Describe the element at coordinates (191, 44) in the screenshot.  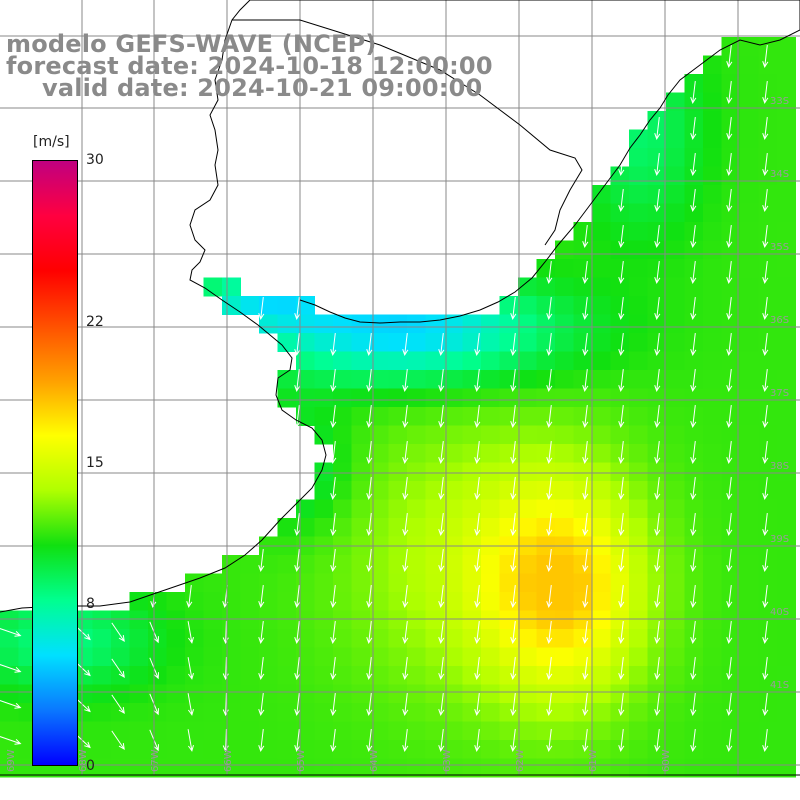
I see `model-title: modelo GEFS-WAVE (NCEP)` at that location.